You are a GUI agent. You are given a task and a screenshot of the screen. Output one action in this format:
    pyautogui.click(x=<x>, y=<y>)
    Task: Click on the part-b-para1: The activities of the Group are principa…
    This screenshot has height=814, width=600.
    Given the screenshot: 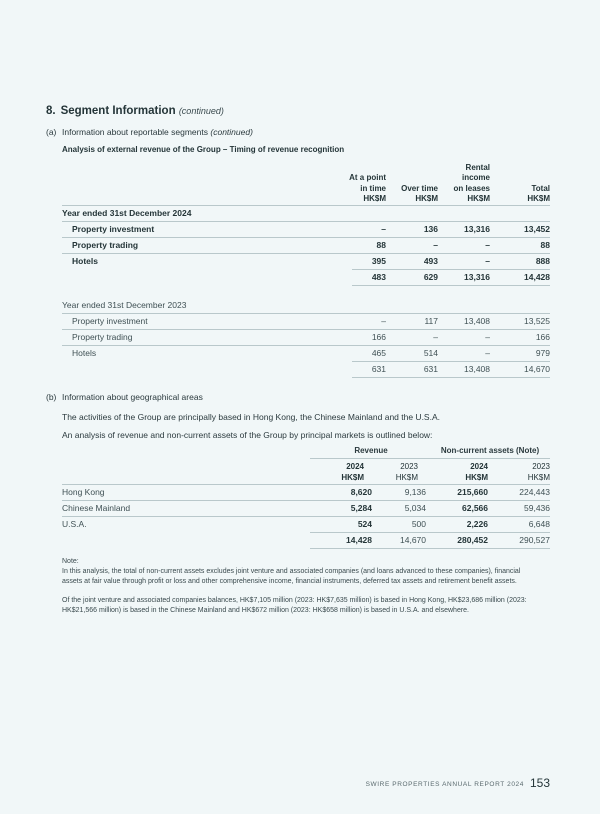 What is the action you would take?
    pyautogui.click(x=251, y=417)
    